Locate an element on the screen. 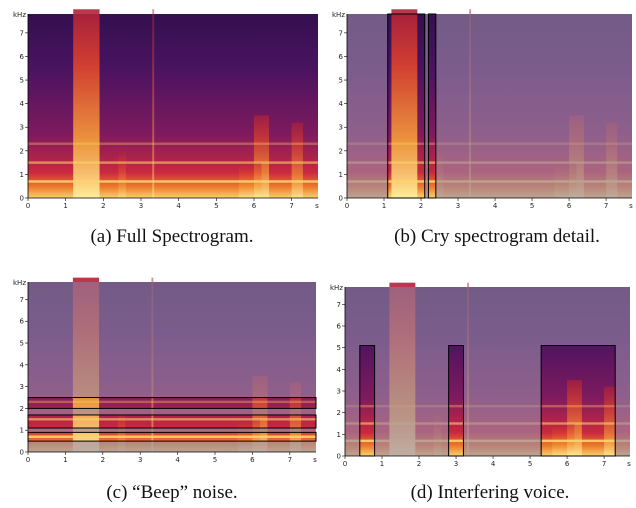  caption: (a) Full Spectrogram. is located at coordinates (171, 236).